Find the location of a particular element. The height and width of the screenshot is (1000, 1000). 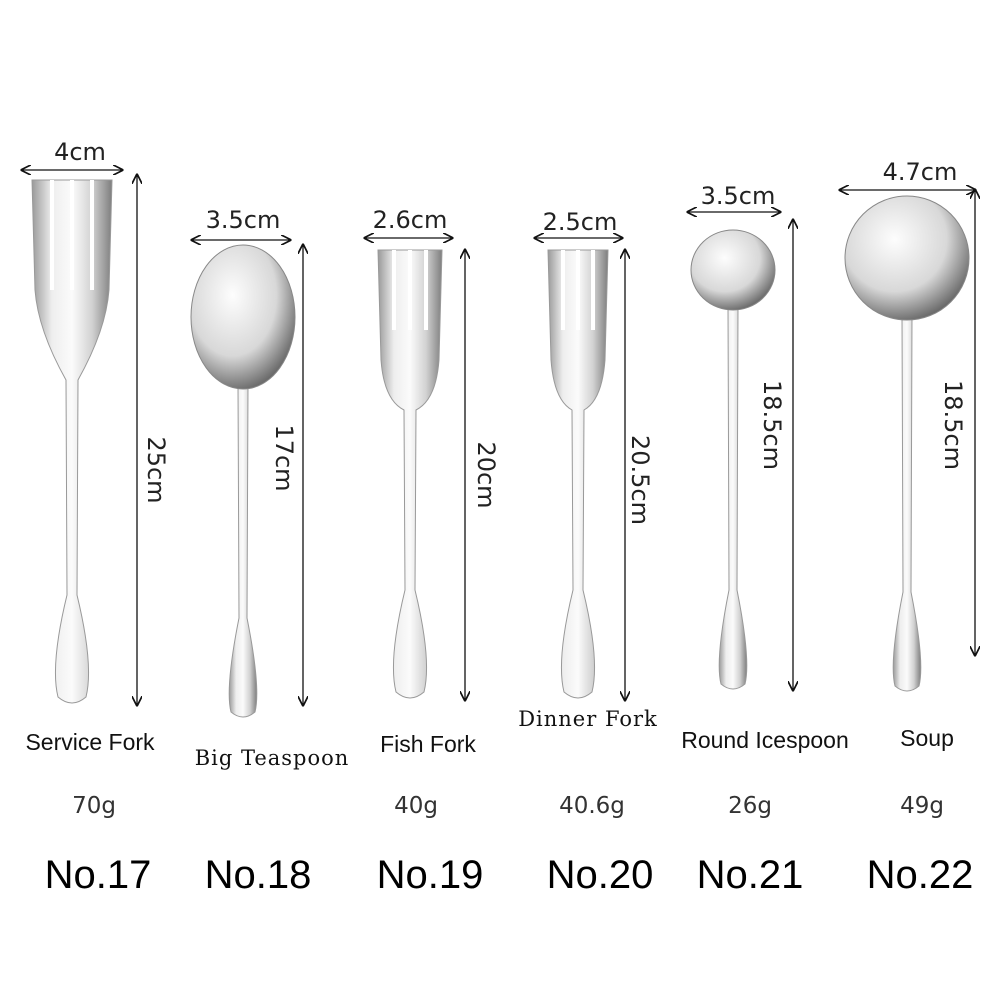

item-weight: 26g is located at coordinates (750, 806).